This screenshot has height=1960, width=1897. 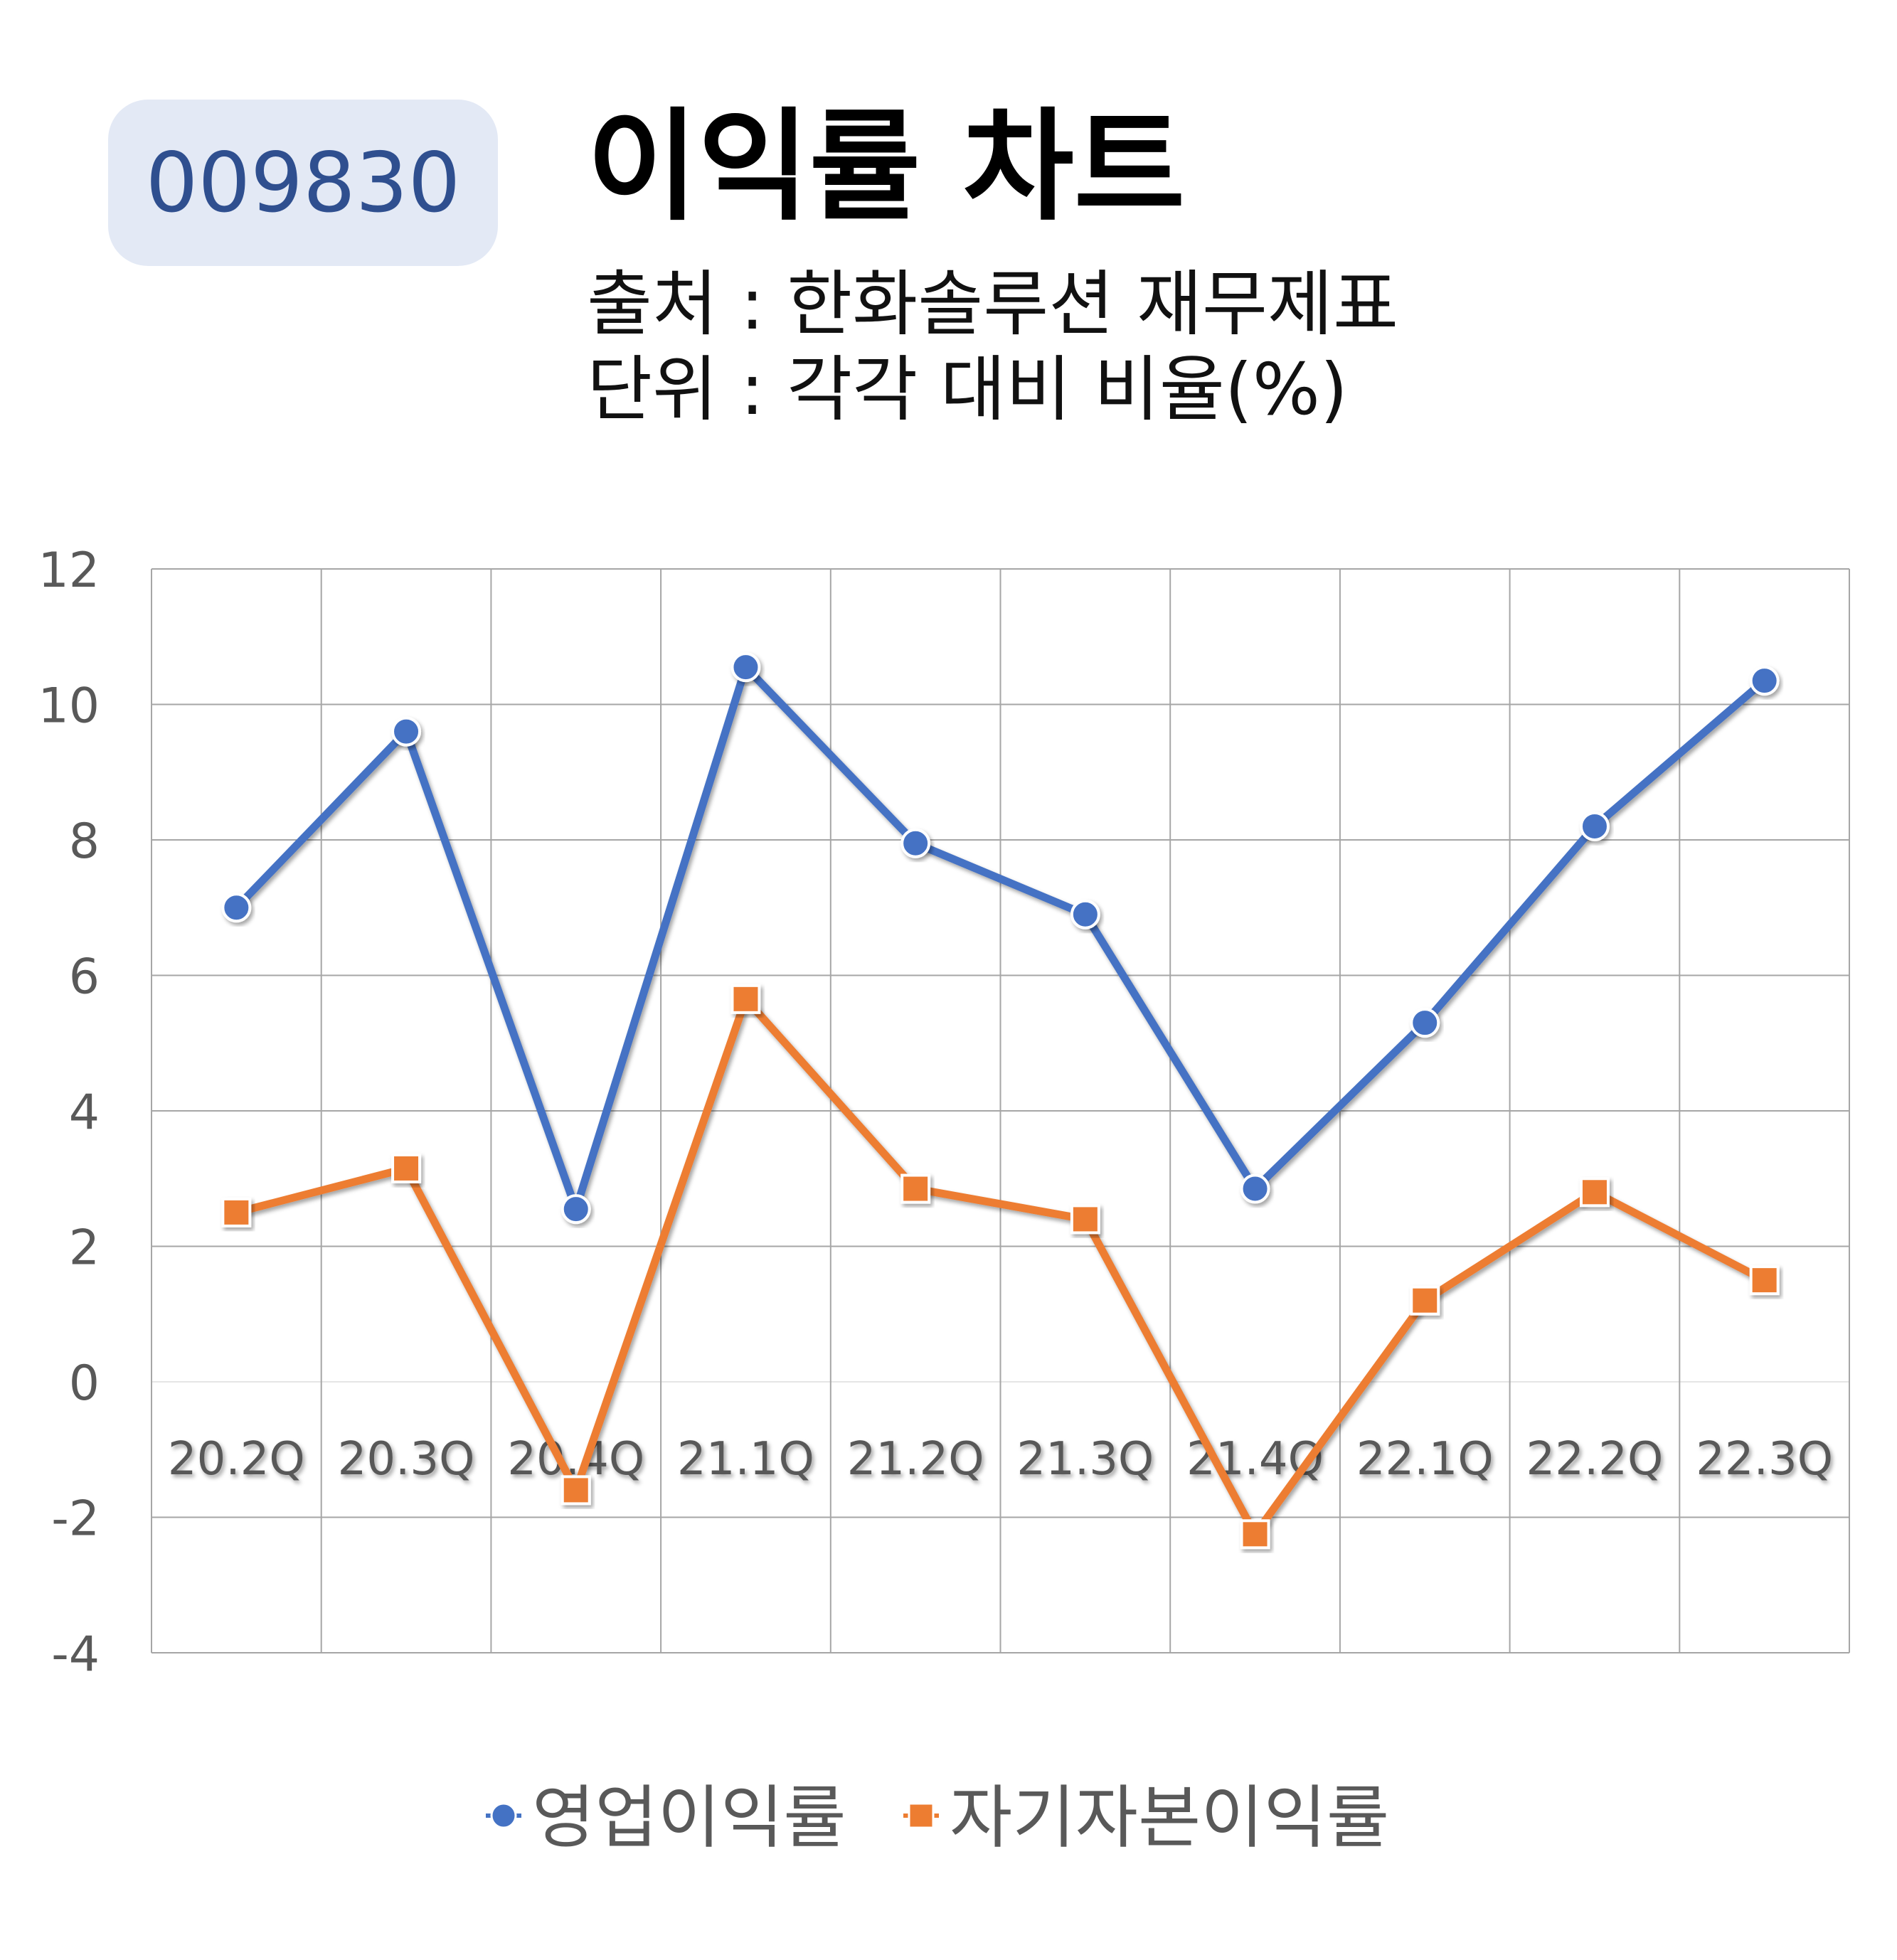 What do you see at coordinates (886, 167) in the screenshot?
I see `chart-title: 이익률 차트` at bounding box center [886, 167].